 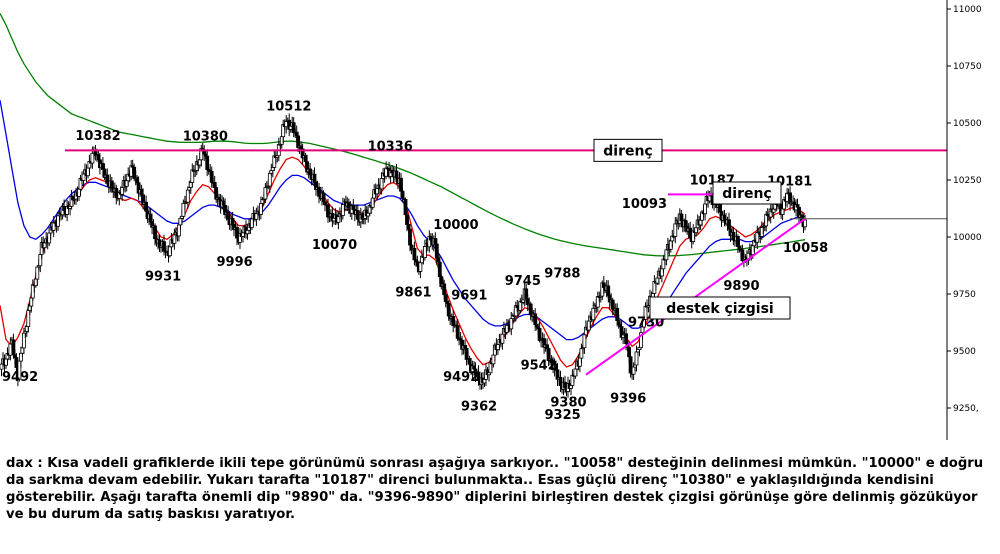 What do you see at coordinates (741, 286) in the screenshot?
I see `price-label: 9890` at bounding box center [741, 286].